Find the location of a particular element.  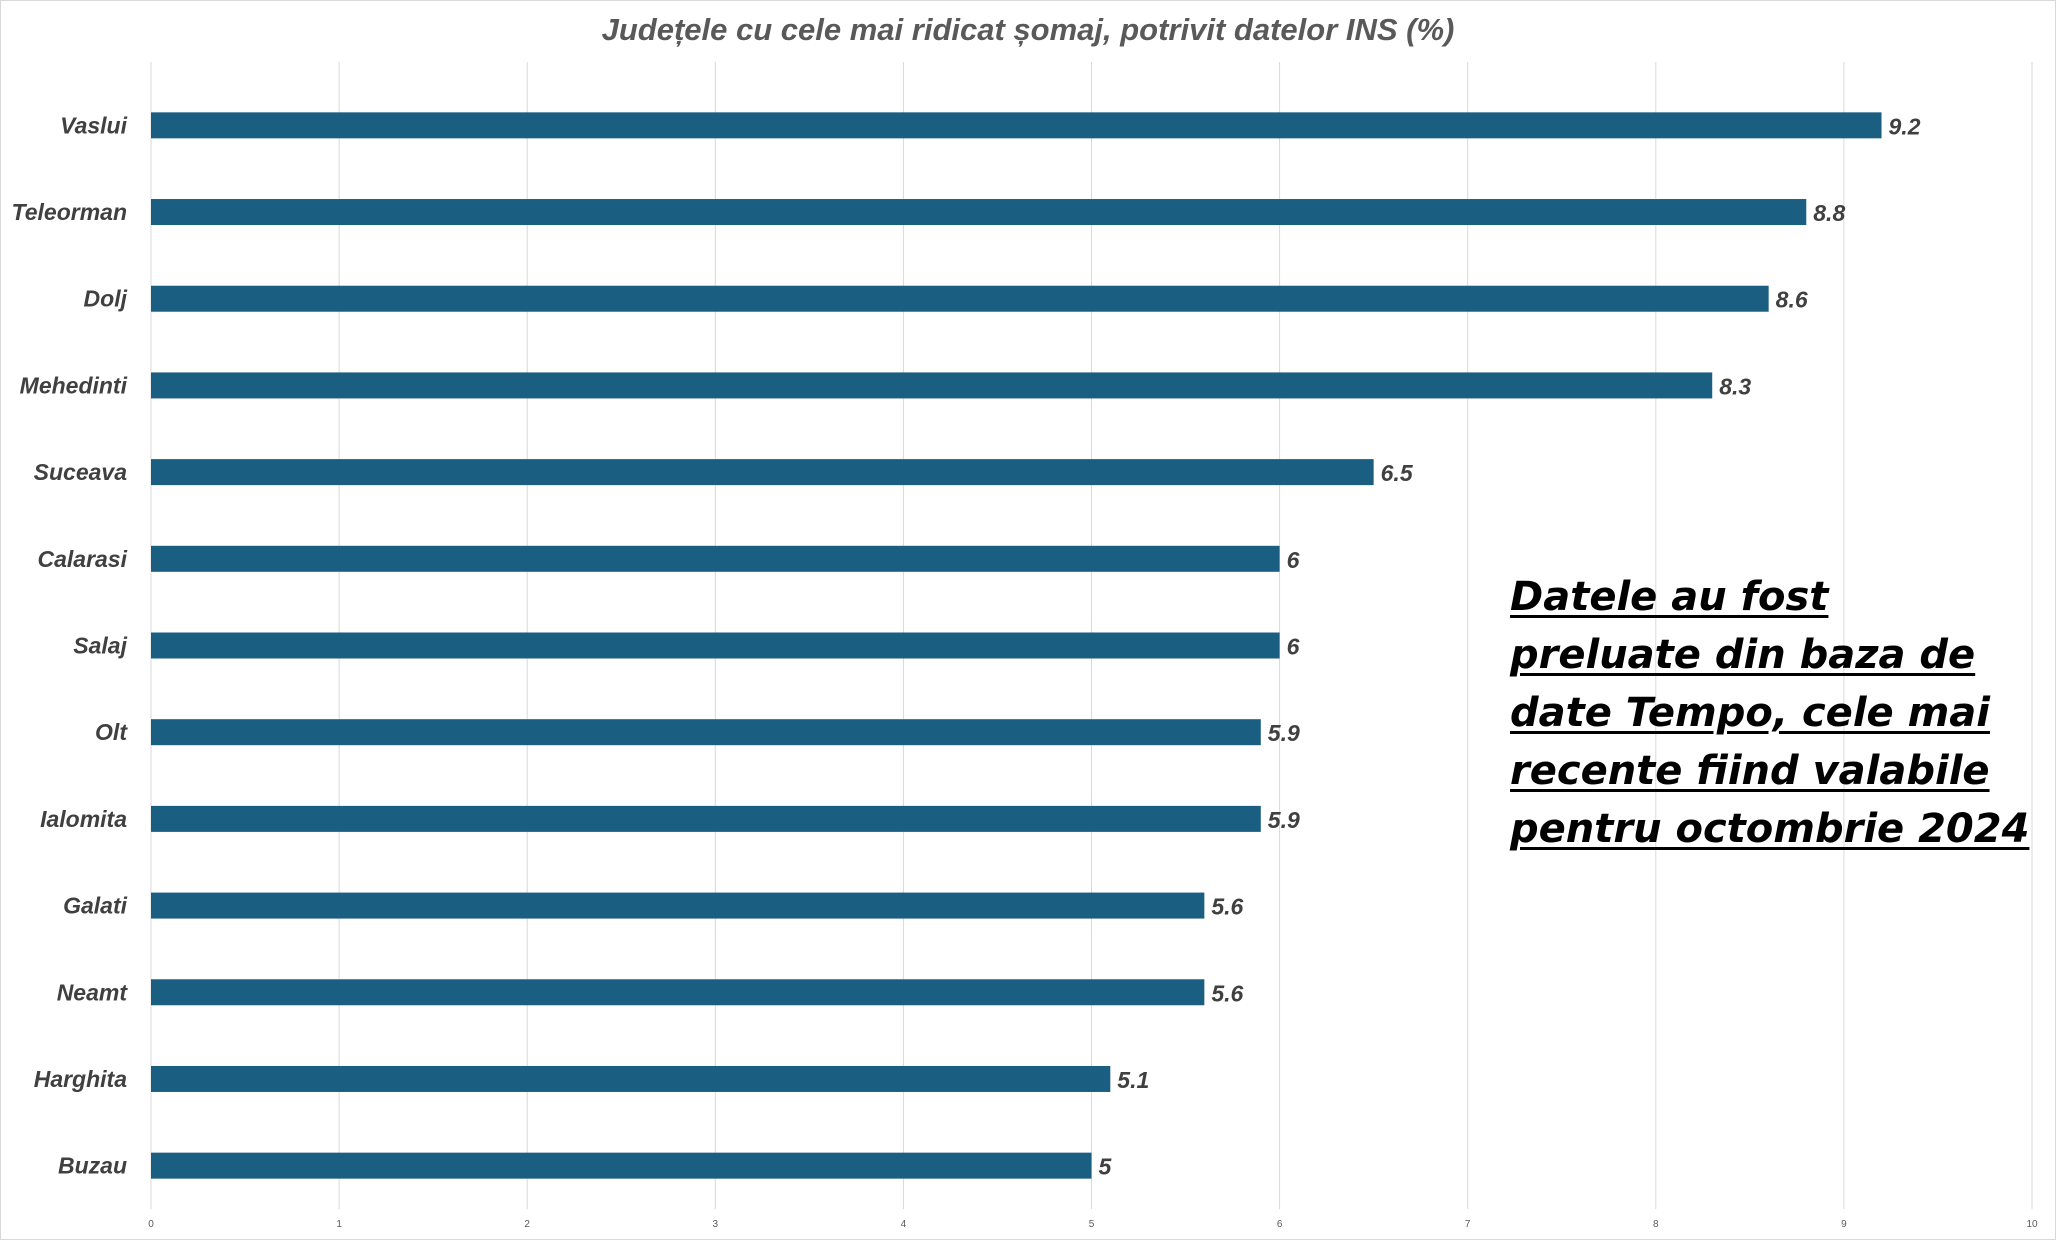

data-label: 8.6 is located at coordinates (1792, 300).